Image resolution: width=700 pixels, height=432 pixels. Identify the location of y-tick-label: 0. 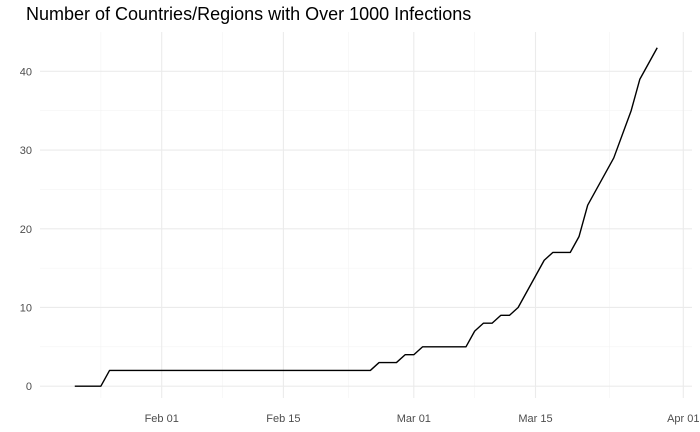
(29, 387).